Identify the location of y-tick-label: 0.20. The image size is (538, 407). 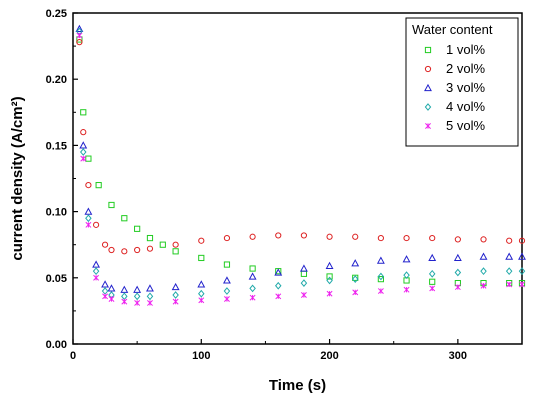
(56, 80).